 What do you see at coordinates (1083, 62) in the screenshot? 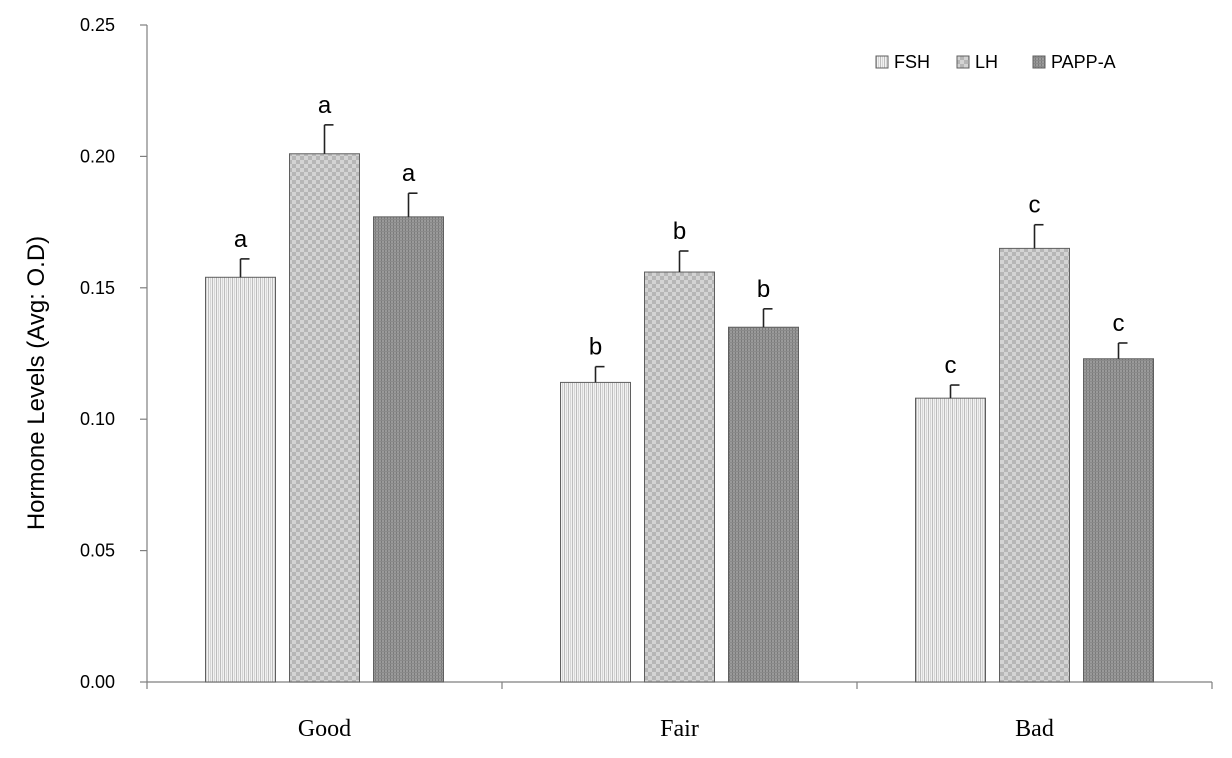
I see `legend-label: PAPP-A` at bounding box center [1083, 62].